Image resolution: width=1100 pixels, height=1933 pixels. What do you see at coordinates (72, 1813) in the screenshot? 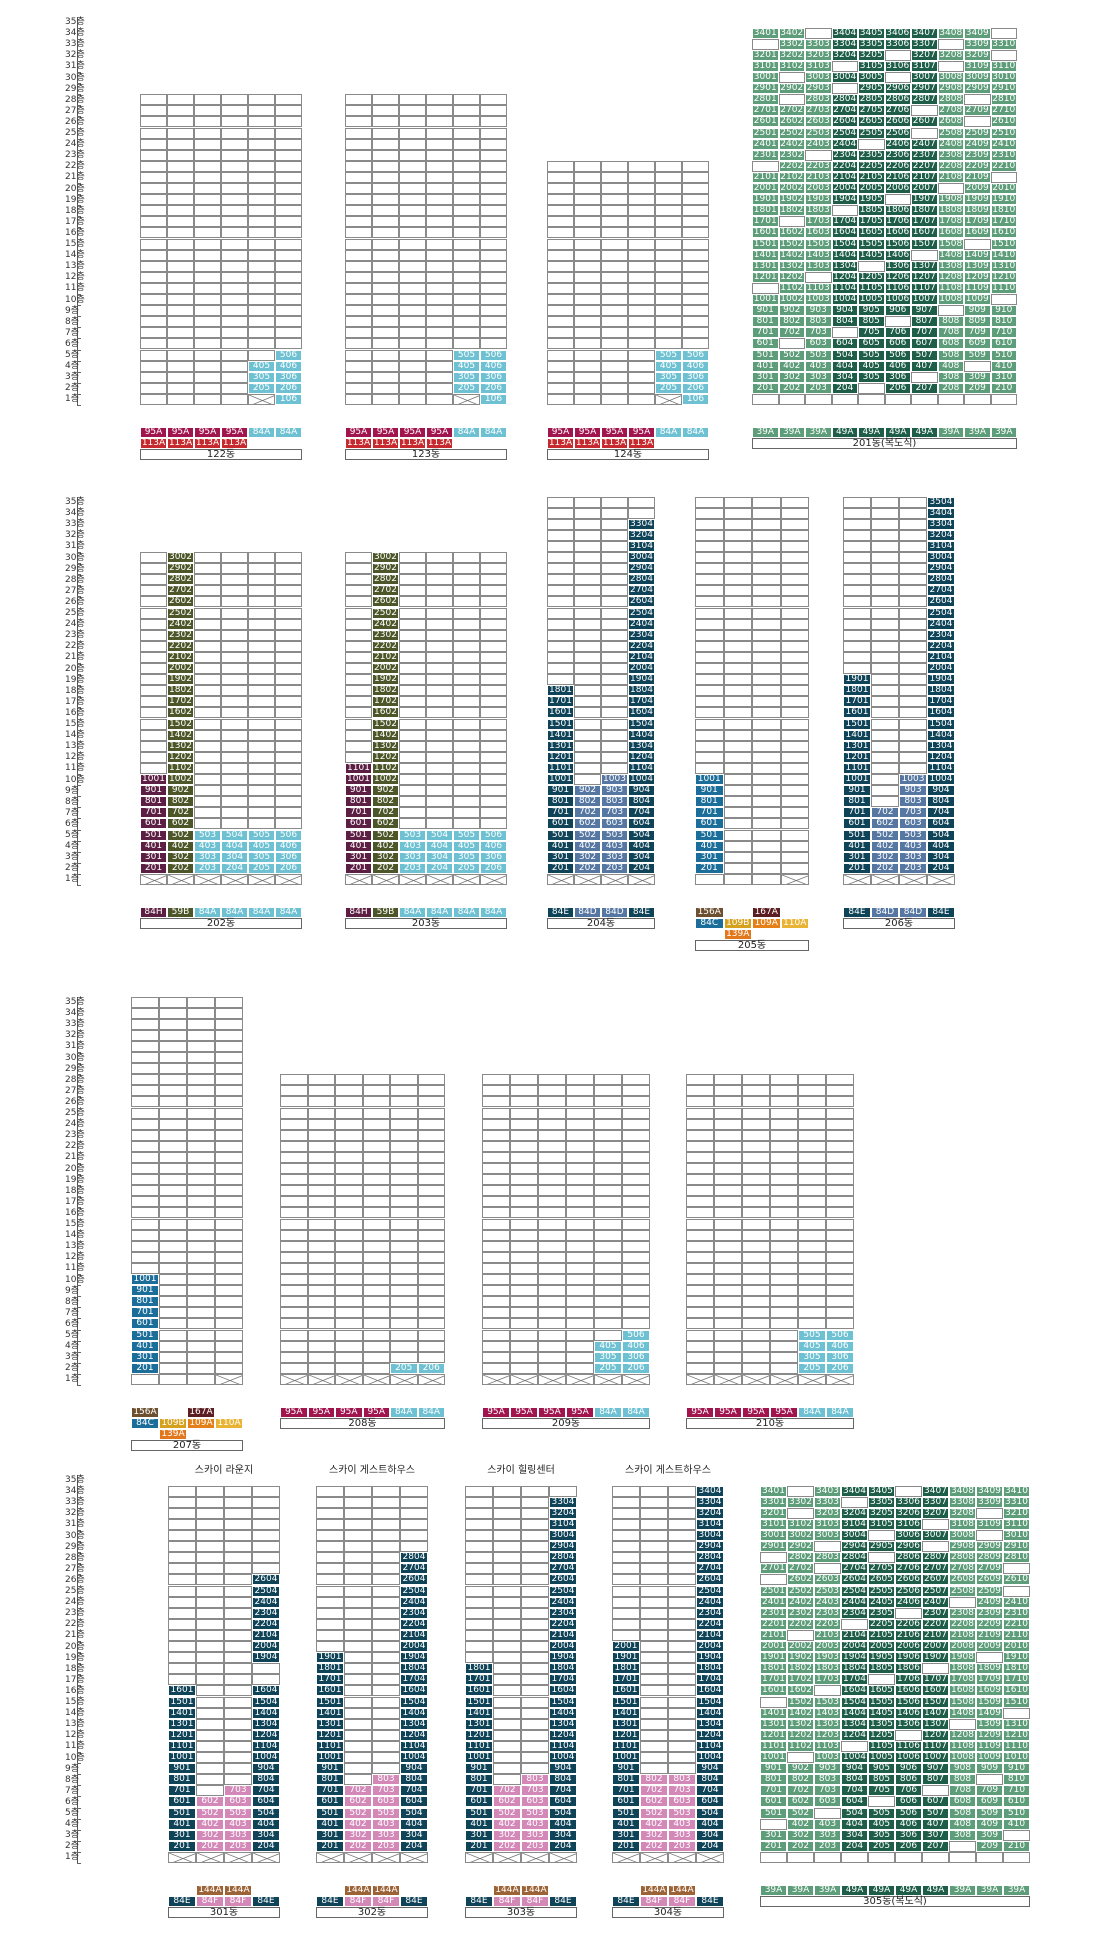
I see `floor-label: 5층` at bounding box center [72, 1813].